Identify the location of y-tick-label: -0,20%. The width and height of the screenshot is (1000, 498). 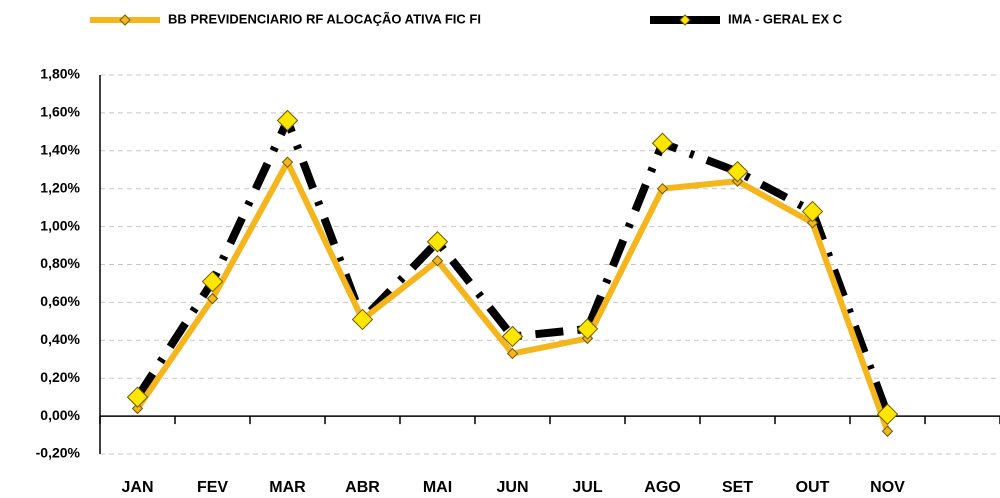
(58, 453).